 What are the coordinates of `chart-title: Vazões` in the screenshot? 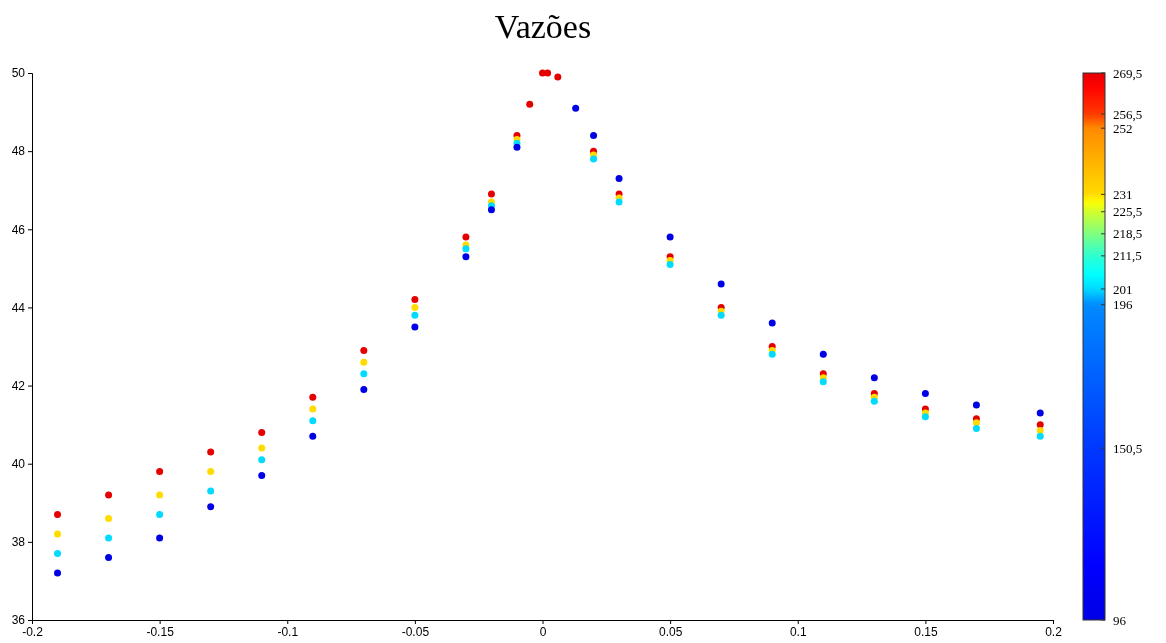 It's located at (543, 26).